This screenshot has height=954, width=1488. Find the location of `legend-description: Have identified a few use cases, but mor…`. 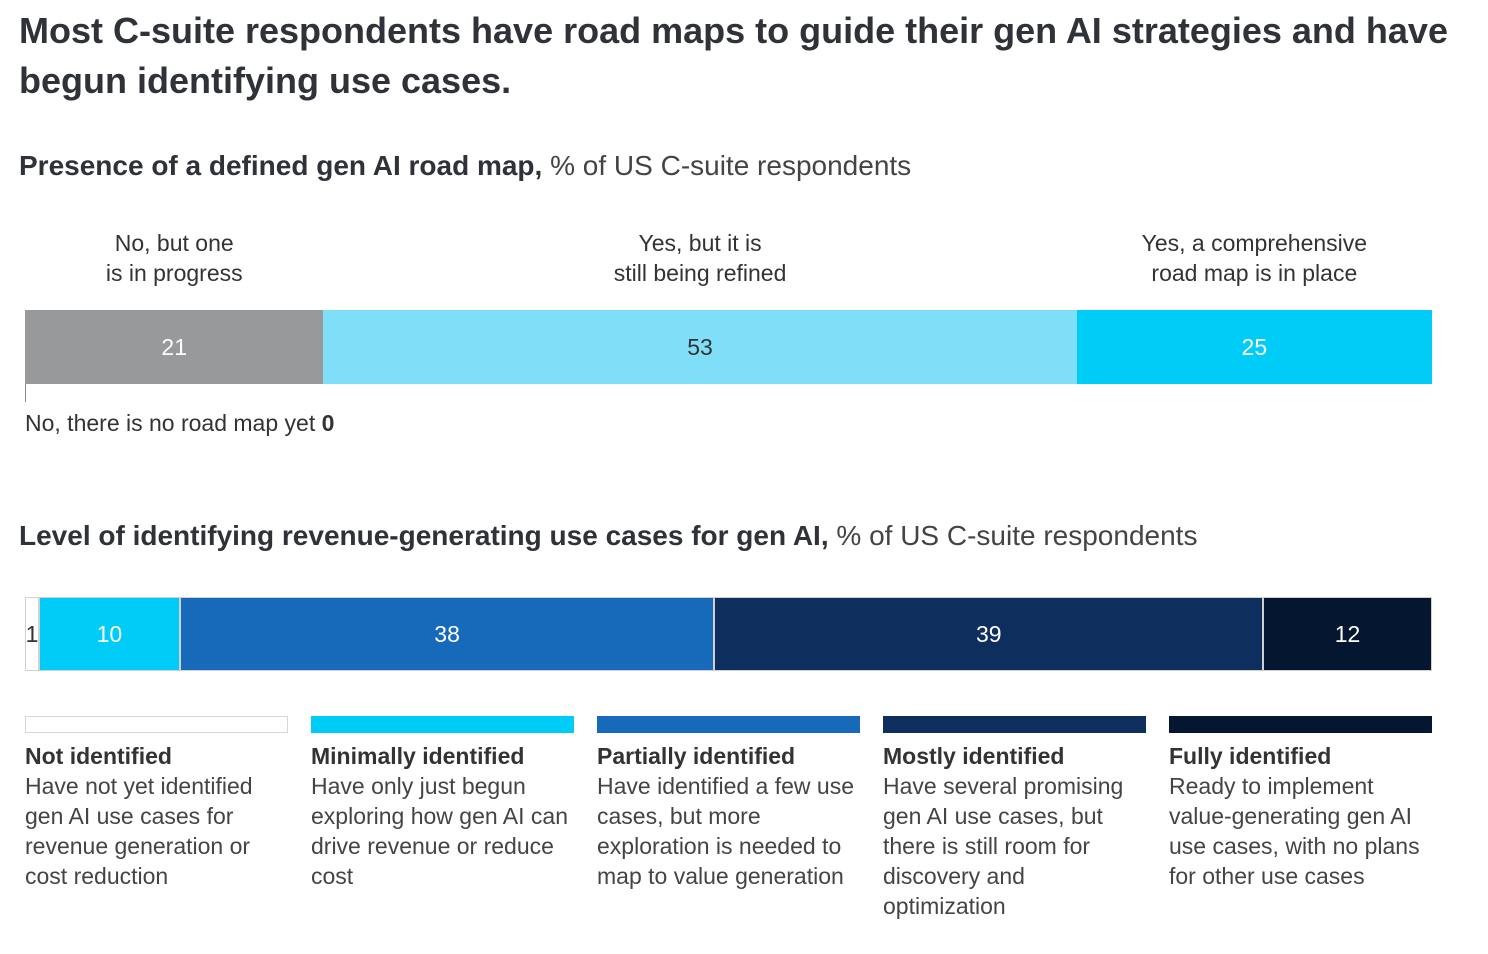

legend-description: Have identified a few use cases, but mor… is located at coordinates (725, 831).